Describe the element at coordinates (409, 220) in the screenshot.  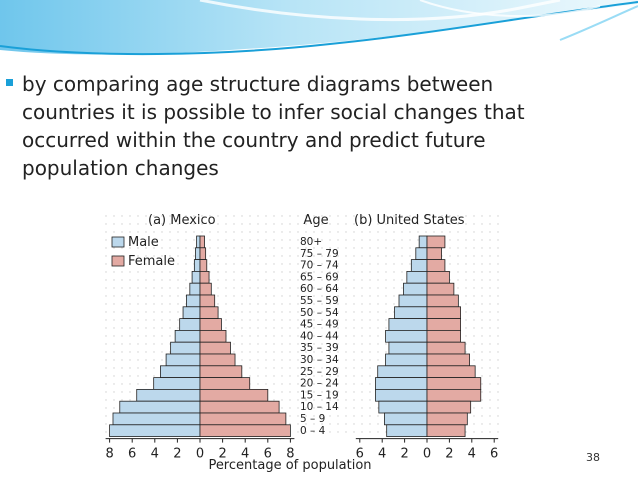
I see `panel-label: (b) United States` at that location.